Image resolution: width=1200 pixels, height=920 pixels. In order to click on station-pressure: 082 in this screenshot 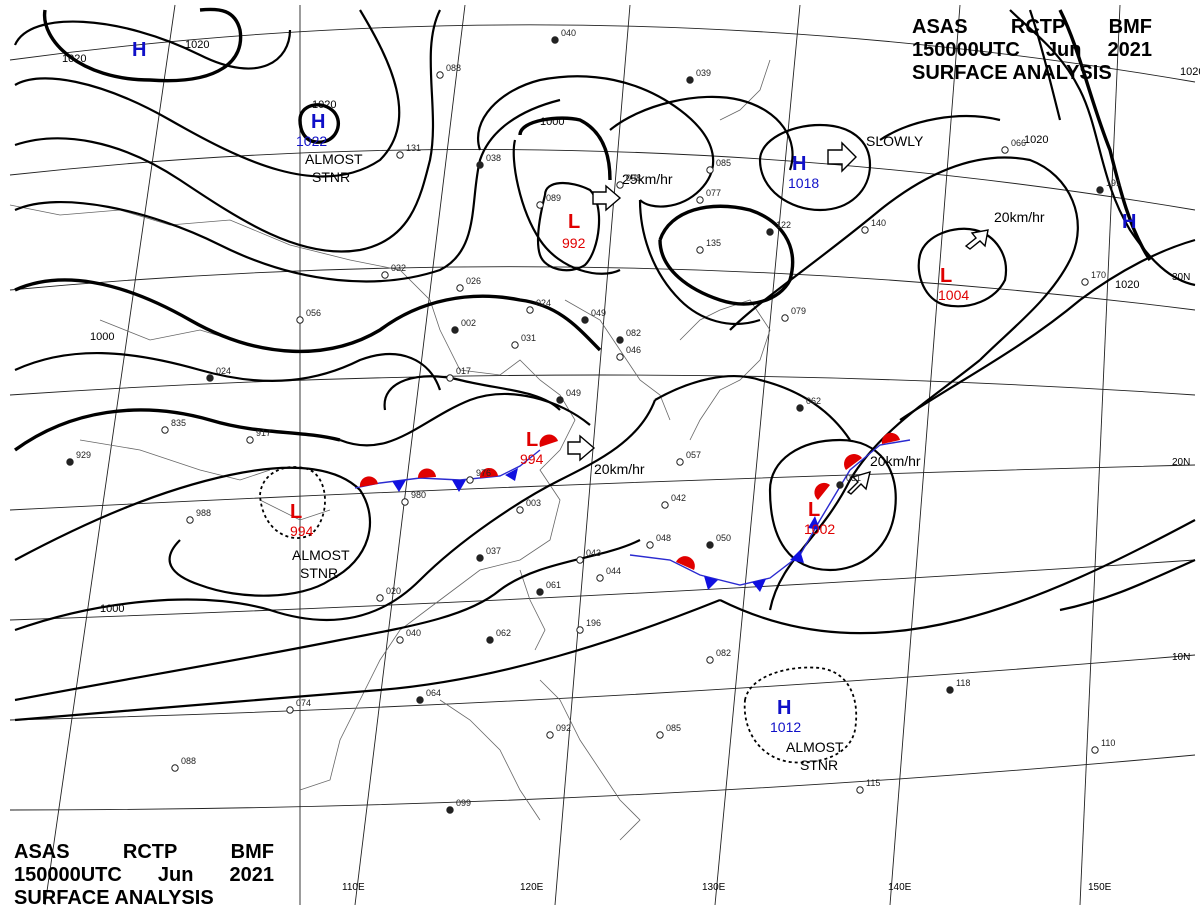, I will do `click(723, 653)`.